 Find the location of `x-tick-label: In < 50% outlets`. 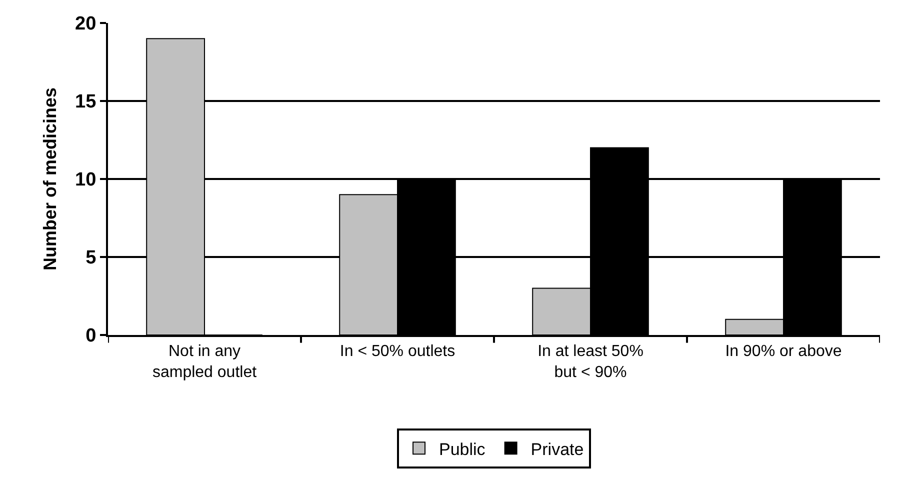

x-tick-label: In < 50% outlets is located at coordinates (398, 351).